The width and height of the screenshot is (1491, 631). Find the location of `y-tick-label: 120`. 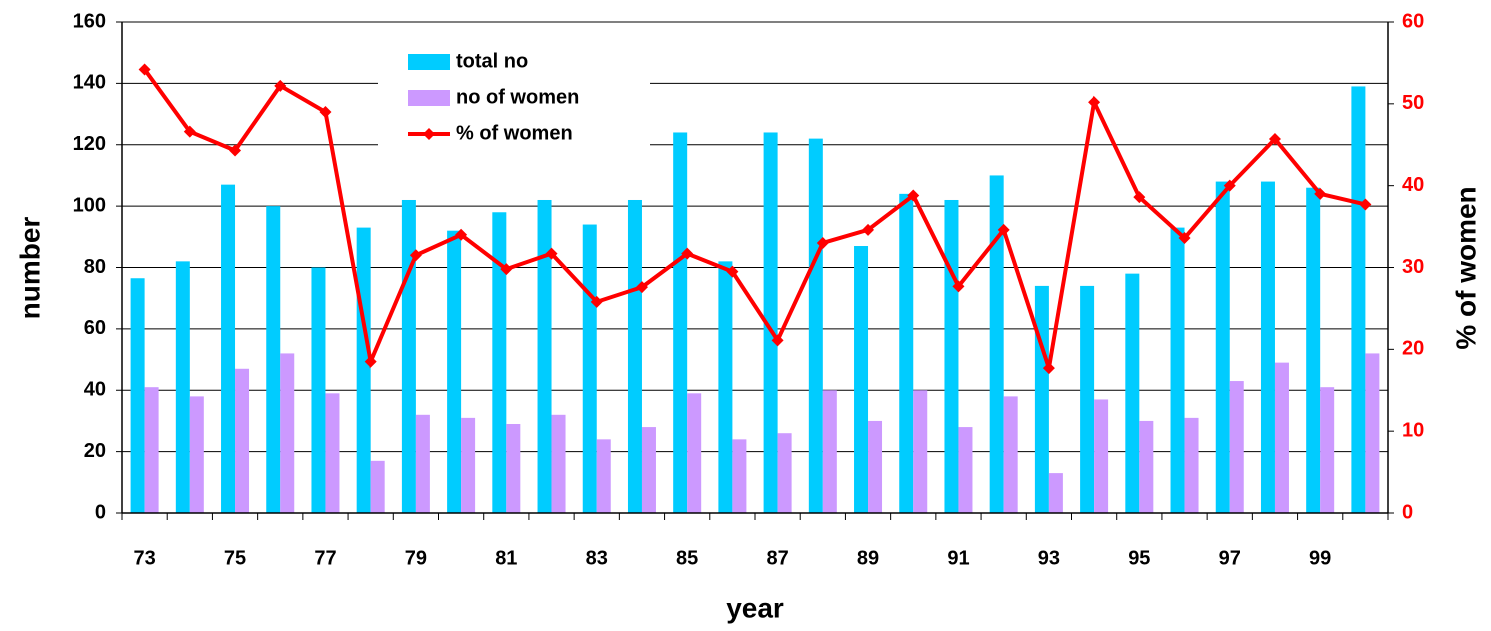

y-tick-label: 120 is located at coordinates (89, 144).